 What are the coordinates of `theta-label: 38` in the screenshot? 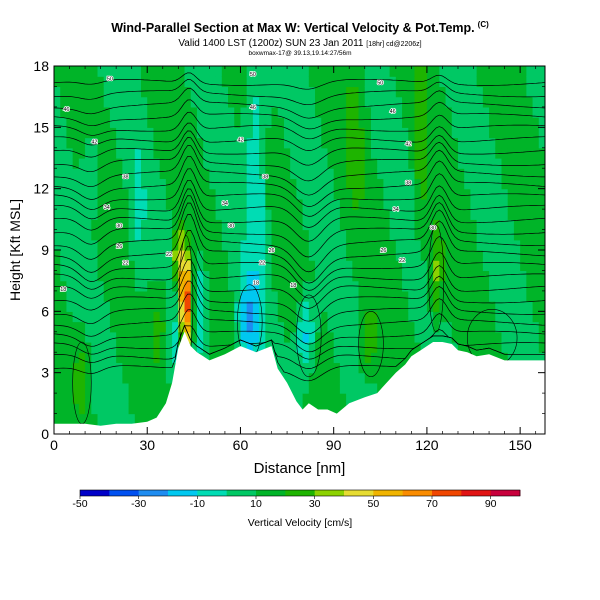 It's located at (408, 184).